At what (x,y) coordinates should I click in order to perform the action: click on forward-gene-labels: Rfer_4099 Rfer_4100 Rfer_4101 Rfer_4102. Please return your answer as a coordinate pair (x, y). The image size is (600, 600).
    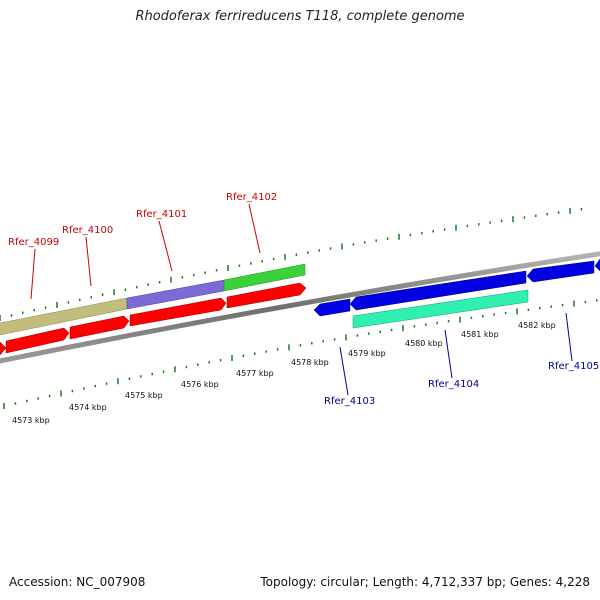
    Looking at the image, I should click on (142, 220).